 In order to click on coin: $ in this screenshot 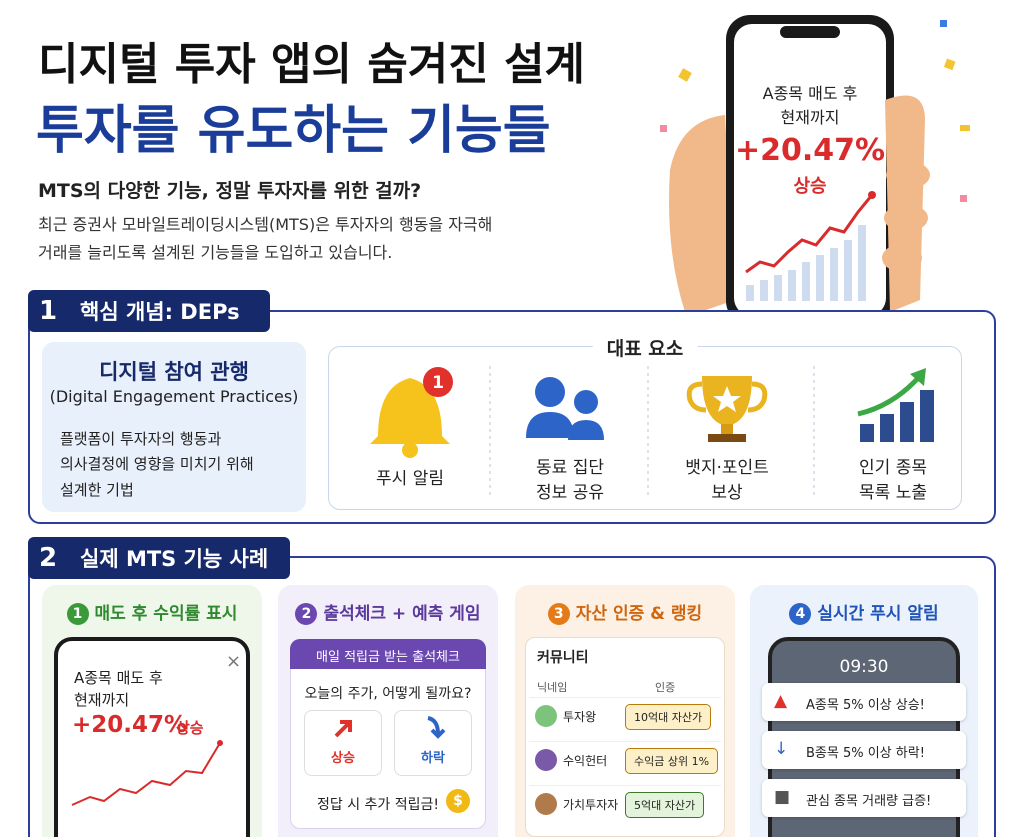, I will do `click(458, 801)`.